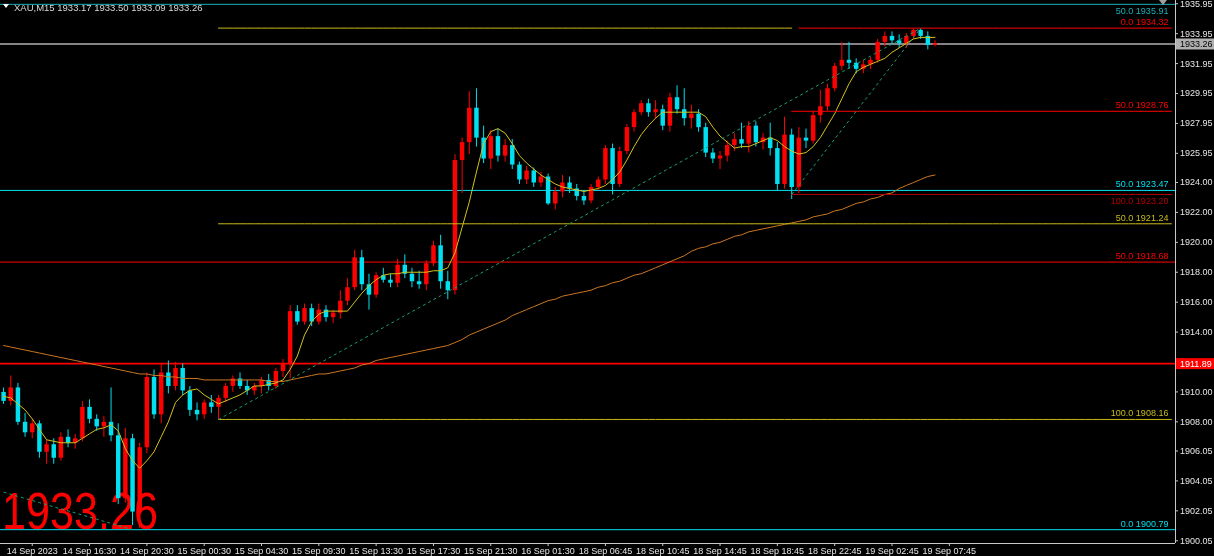 This screenshot has height=556, width=1214. What do you see at coordinates (1142, 217) in the screenshot?
I see `series-label: 50.0 1921.24` at bounding box center [1142, 217].